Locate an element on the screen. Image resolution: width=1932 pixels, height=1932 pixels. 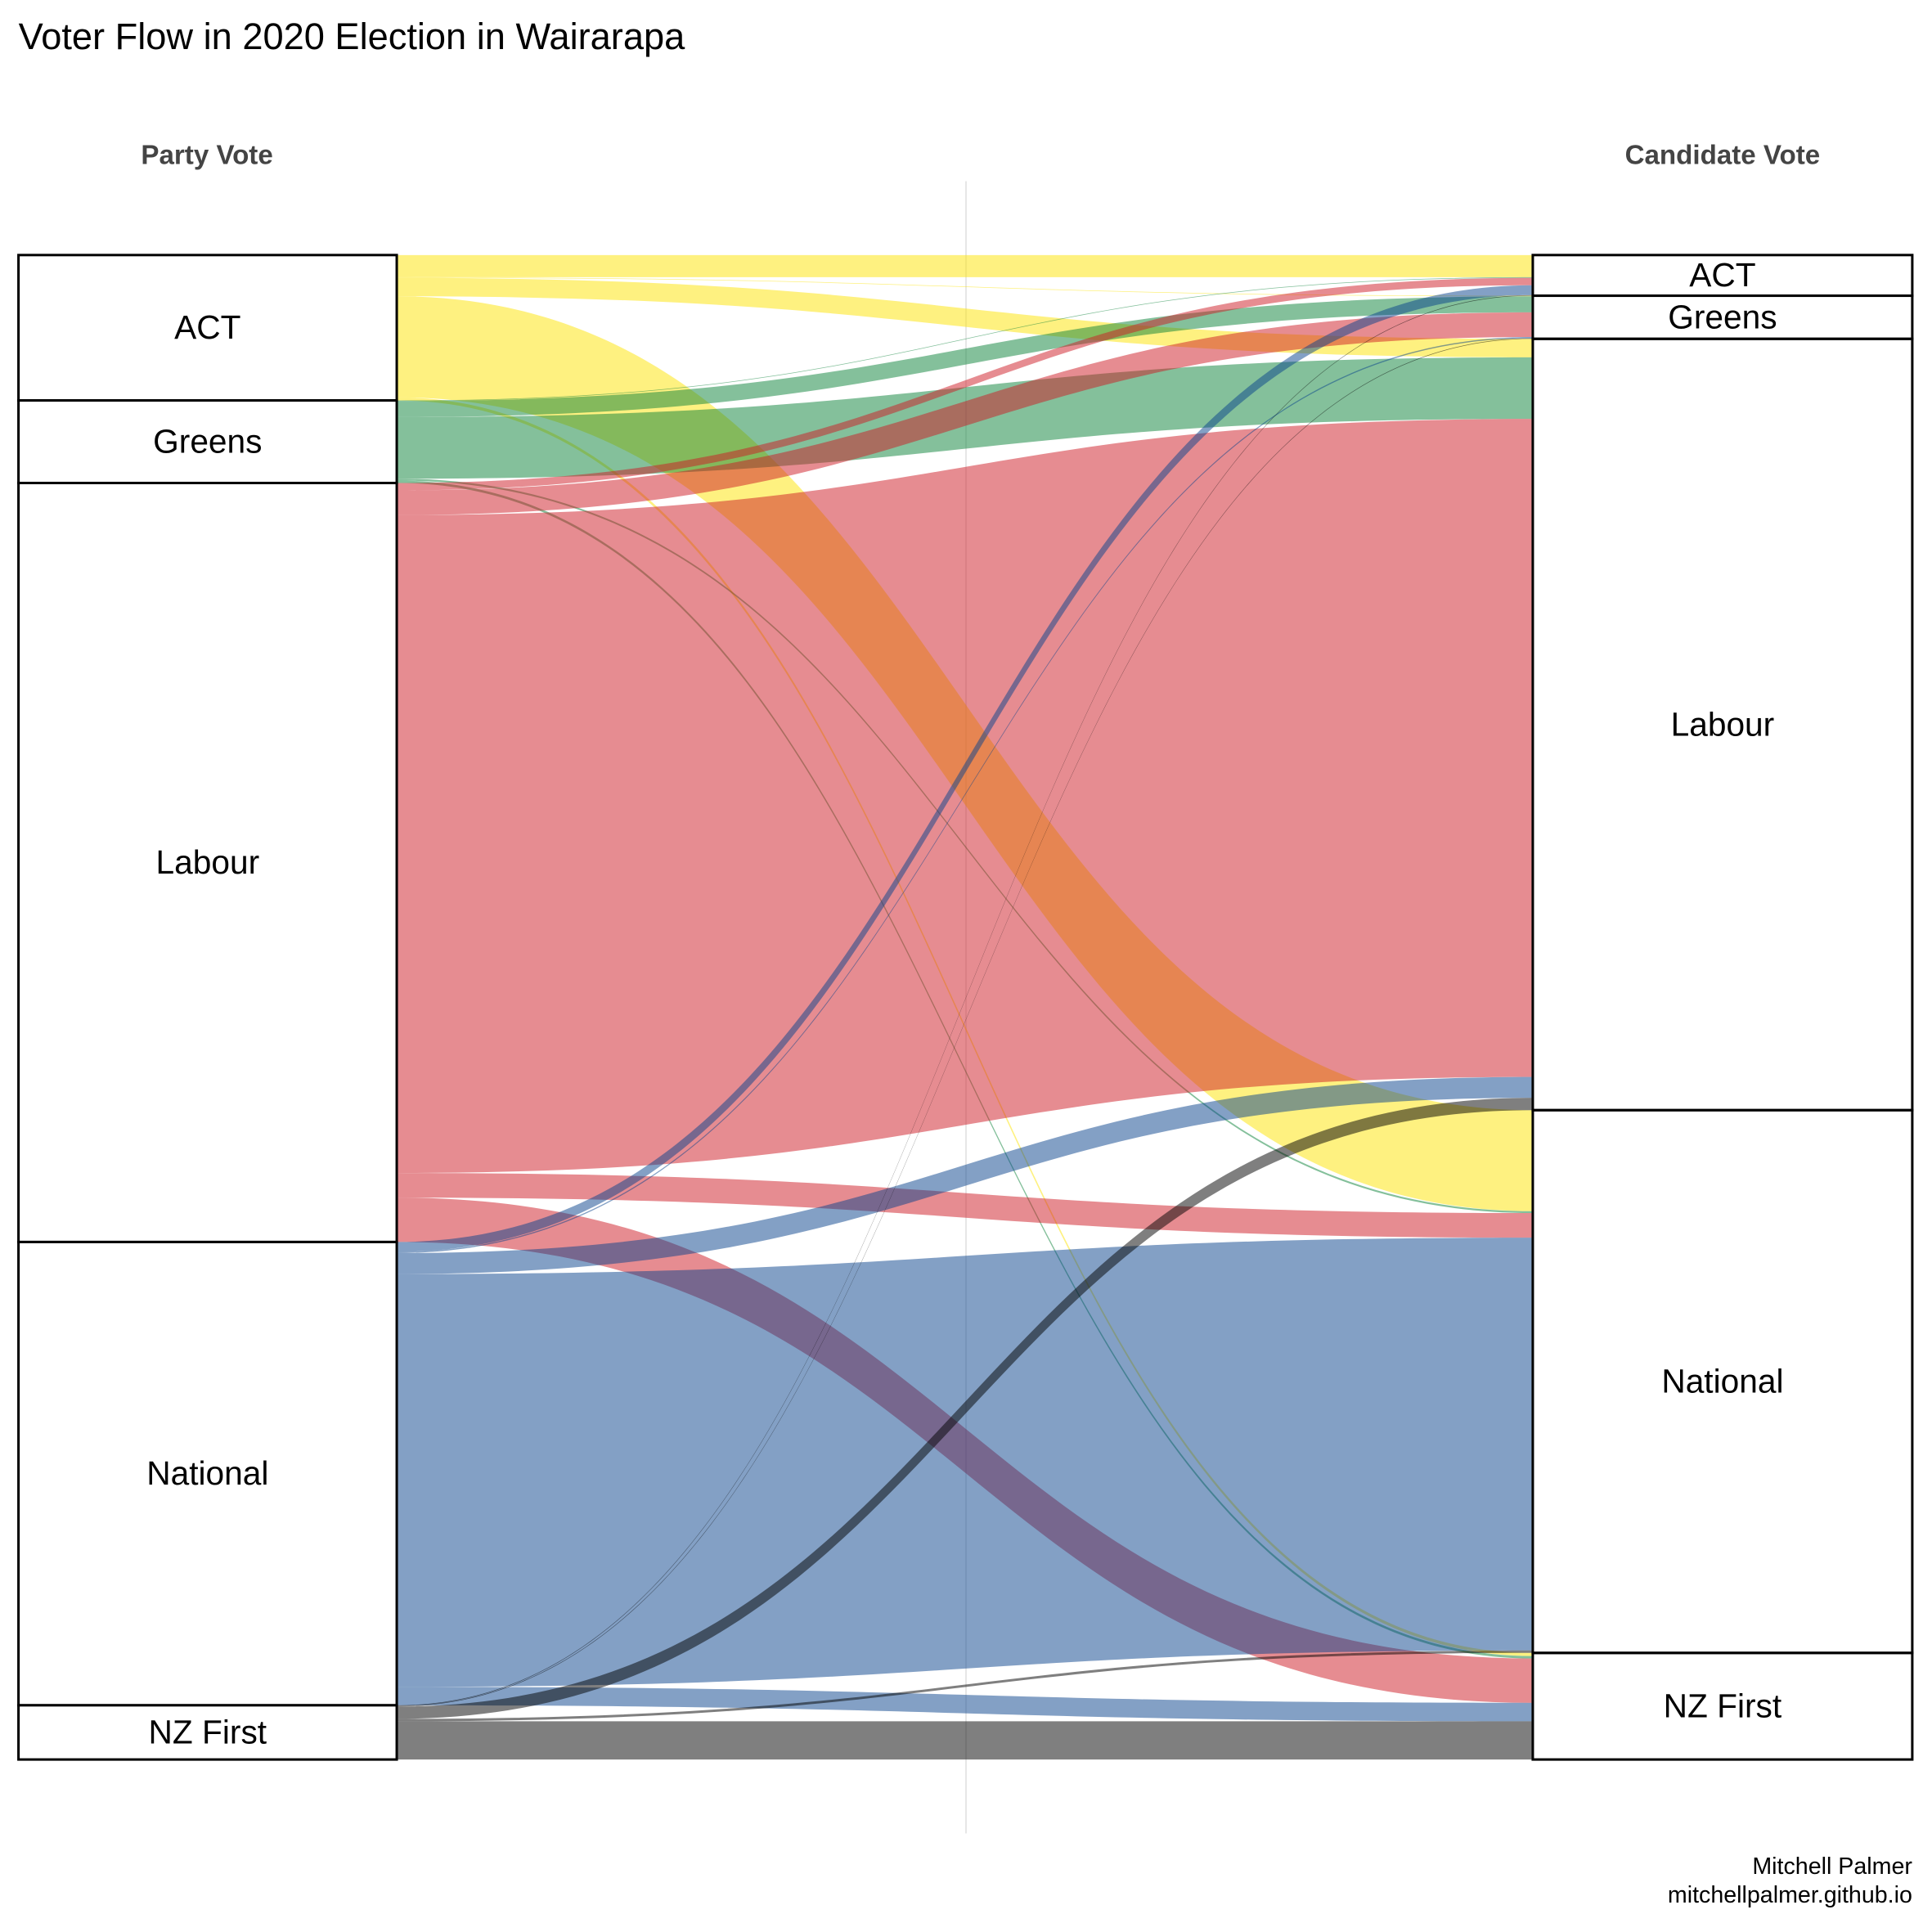
left-node-act is located at coordinates (208, 328).